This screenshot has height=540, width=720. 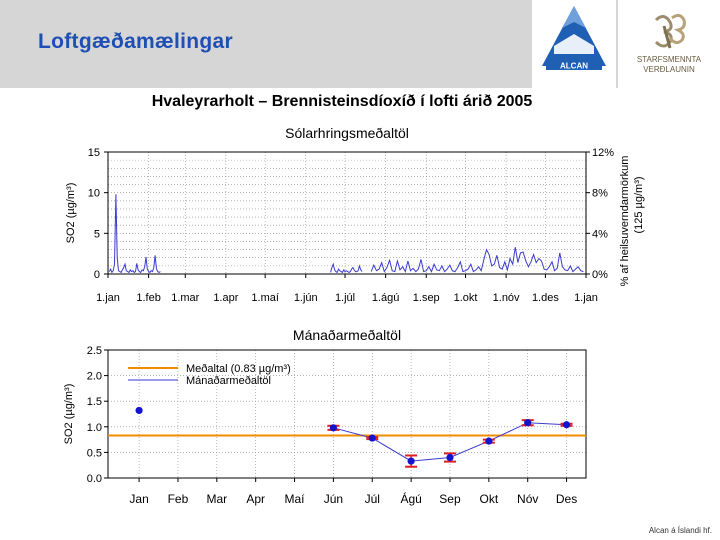 I want to click on chart1-xtick-label: 1.feb, so click(x=148, y=298).